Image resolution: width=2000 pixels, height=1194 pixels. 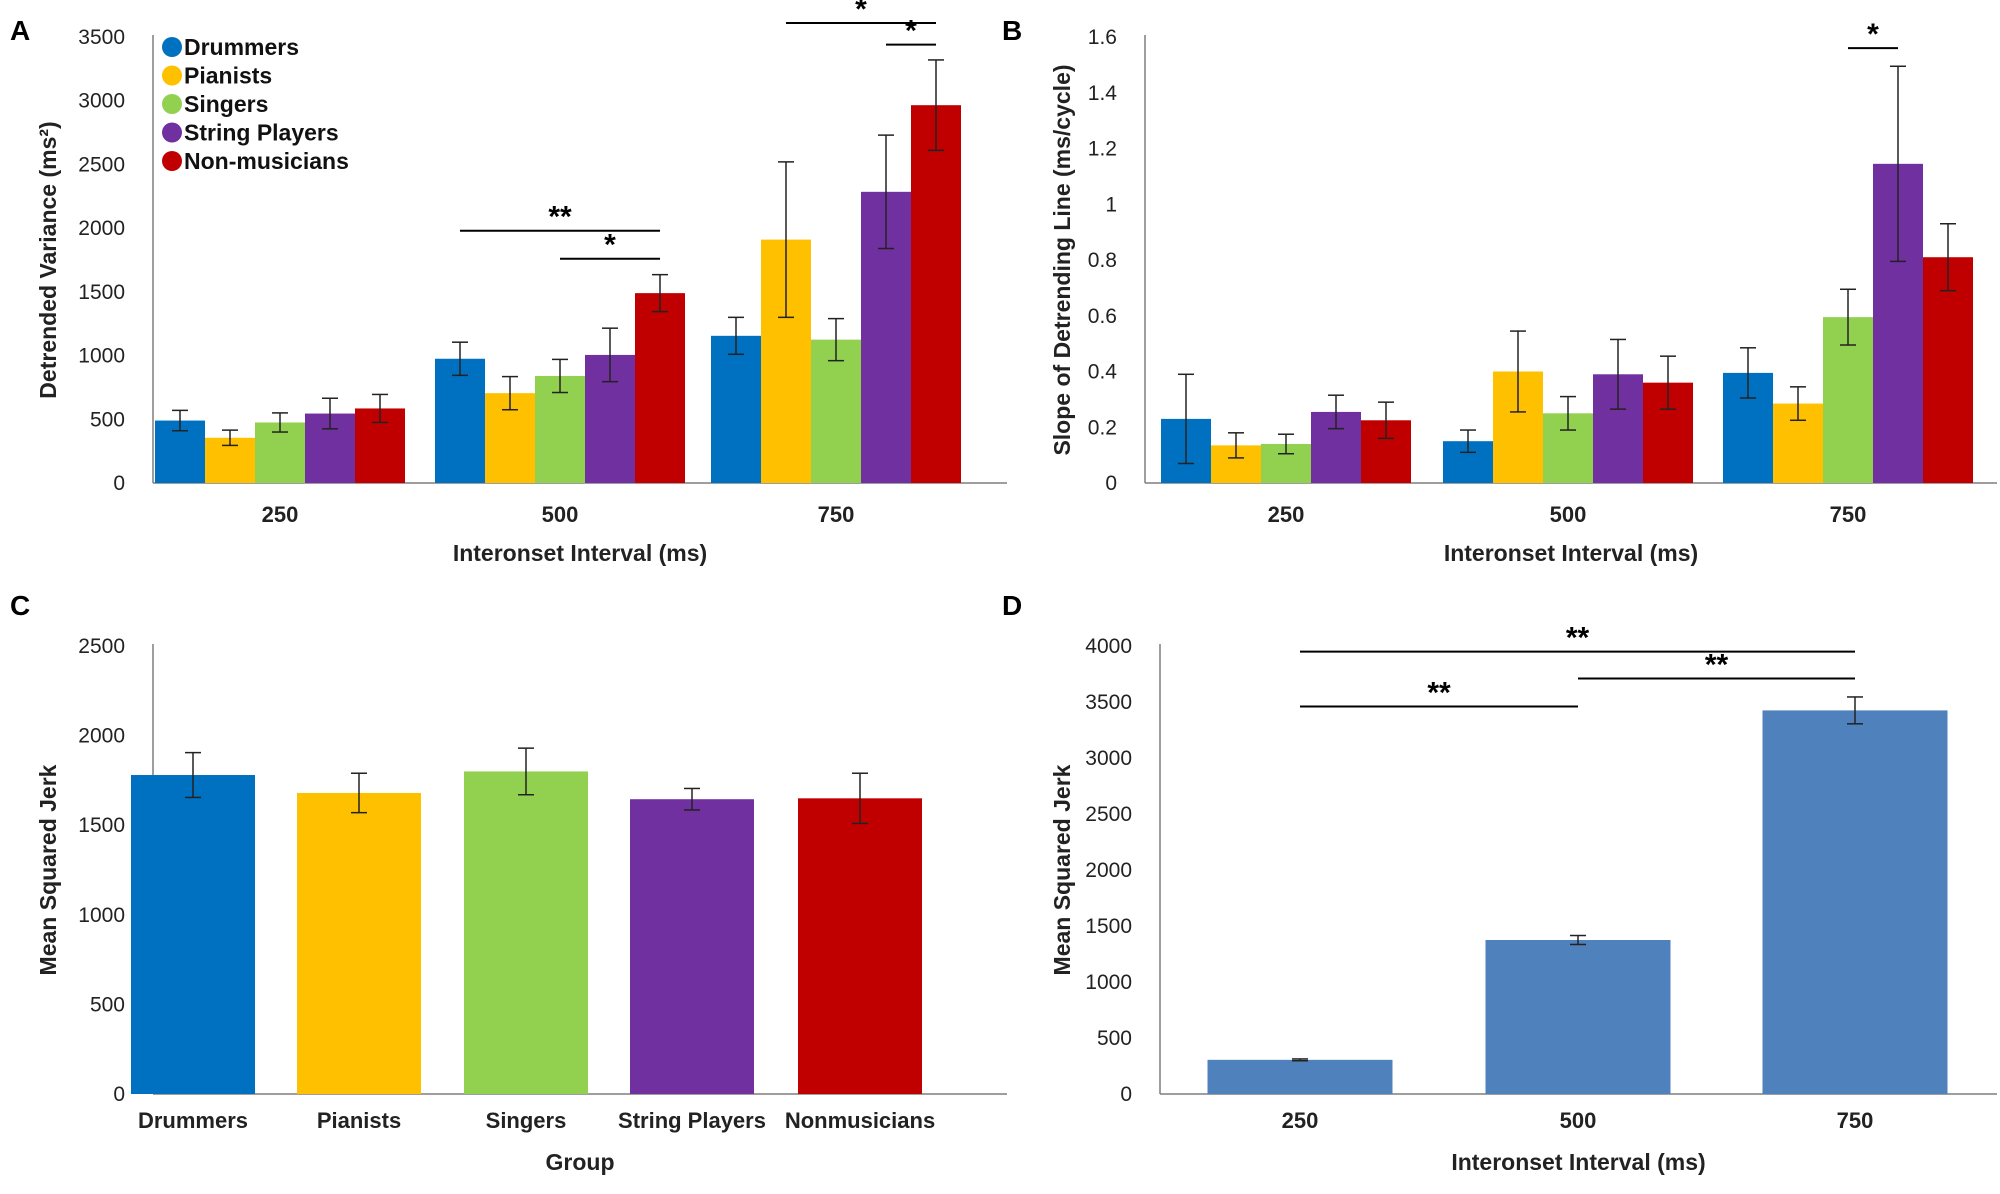 I want to click on y-tick-label: 1.4, so click(x=1103, y=93).